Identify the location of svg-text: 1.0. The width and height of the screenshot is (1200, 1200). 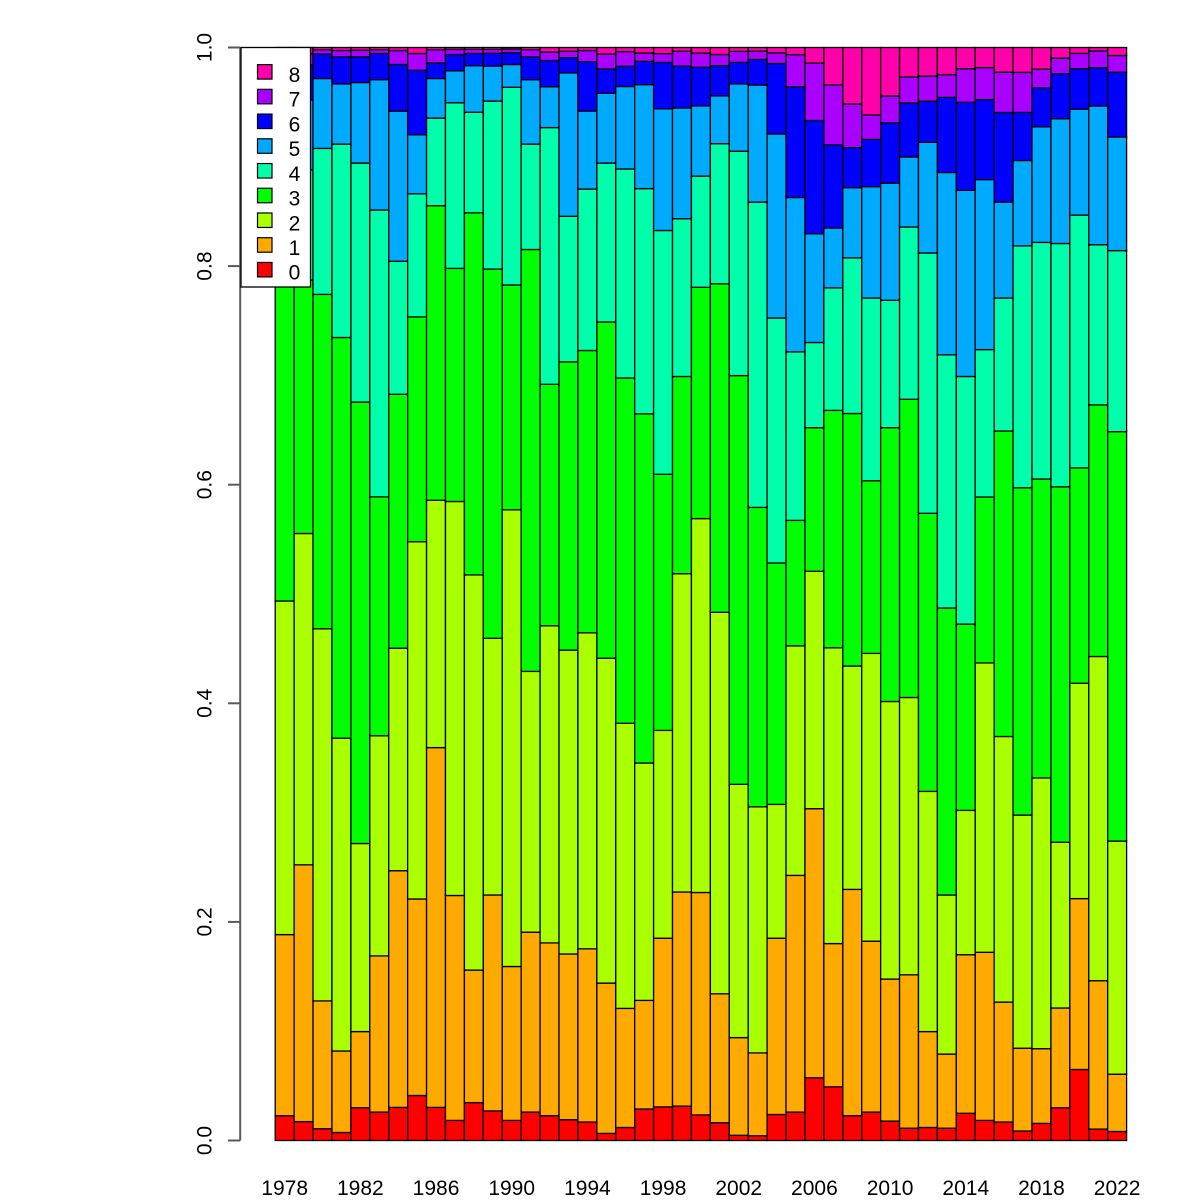
(205, 47).